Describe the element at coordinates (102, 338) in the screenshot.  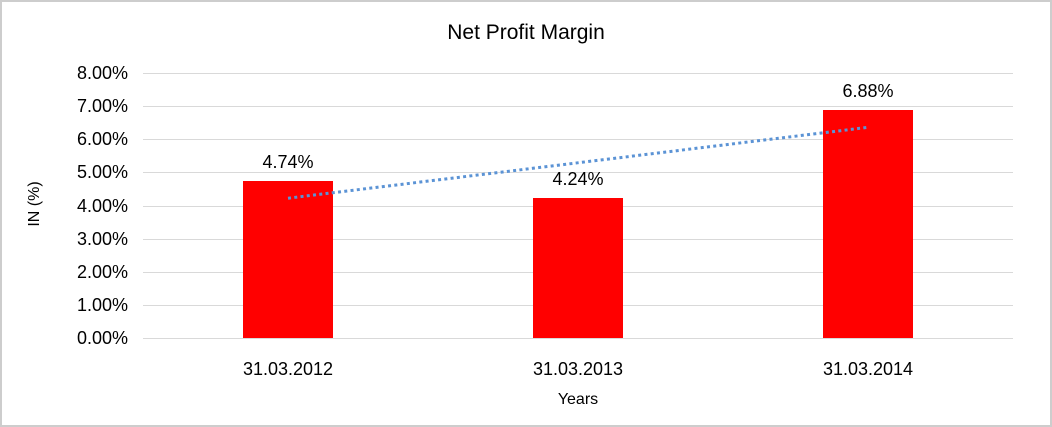
I see `y-tick-label: 0.00%` at that location.